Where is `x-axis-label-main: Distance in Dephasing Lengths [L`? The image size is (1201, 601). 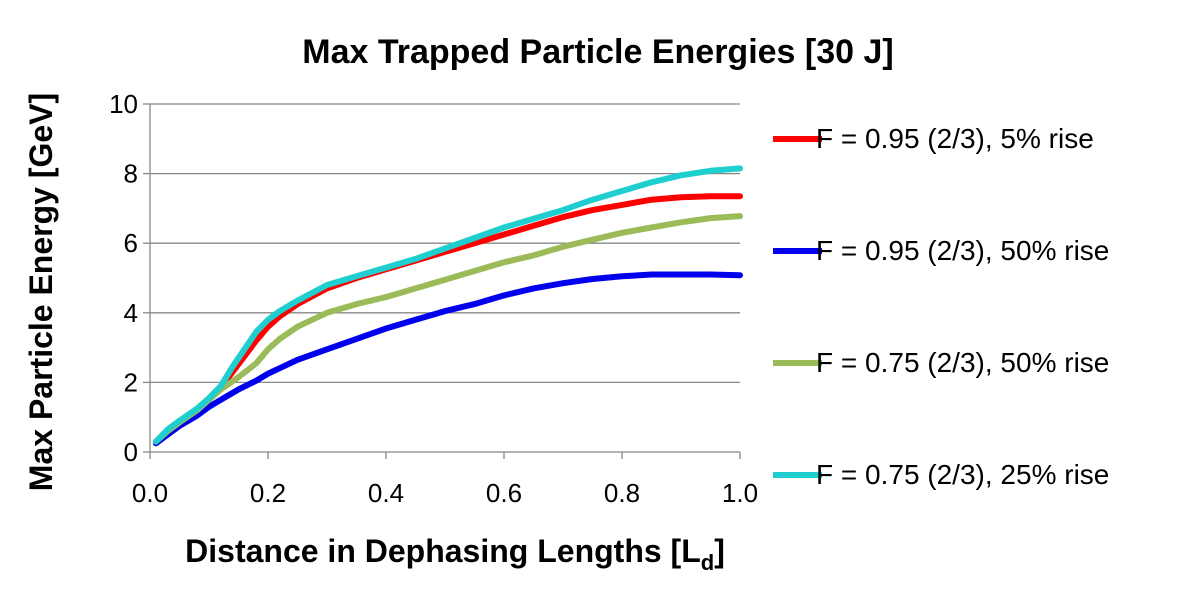 x-axis-label-main: Distance in Dephasing Lengths [L is located at coordinates (443, 551).